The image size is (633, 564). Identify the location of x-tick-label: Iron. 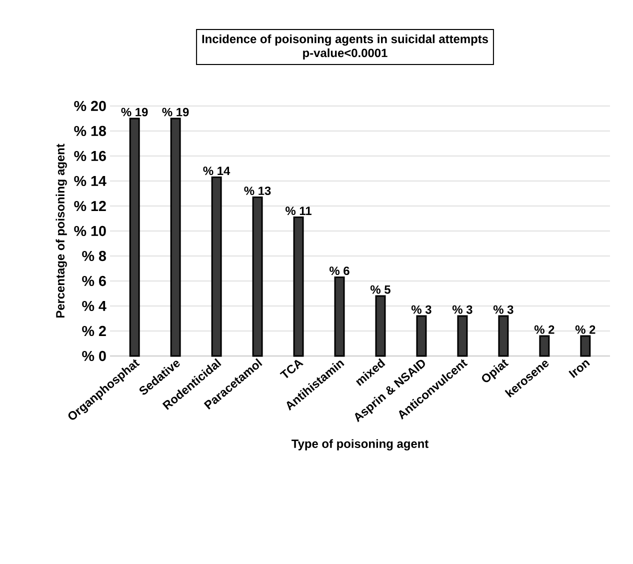
(579, 369).